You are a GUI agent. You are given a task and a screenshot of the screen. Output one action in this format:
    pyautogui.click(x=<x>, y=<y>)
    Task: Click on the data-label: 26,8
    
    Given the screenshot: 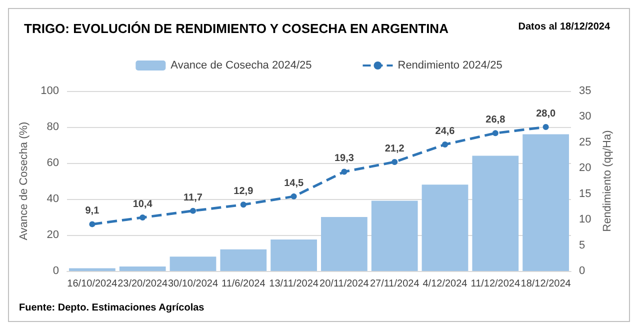 What is the action you would take?
    pyautogui.click(x=496, y=120)
    